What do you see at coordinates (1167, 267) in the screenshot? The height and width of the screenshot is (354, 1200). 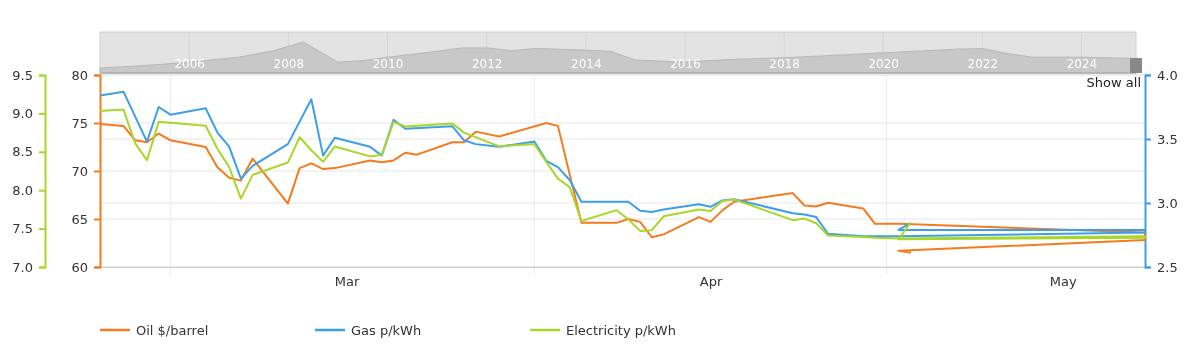 I see `y2-tick-label: 2.5` at bounding box center [1167, 267].